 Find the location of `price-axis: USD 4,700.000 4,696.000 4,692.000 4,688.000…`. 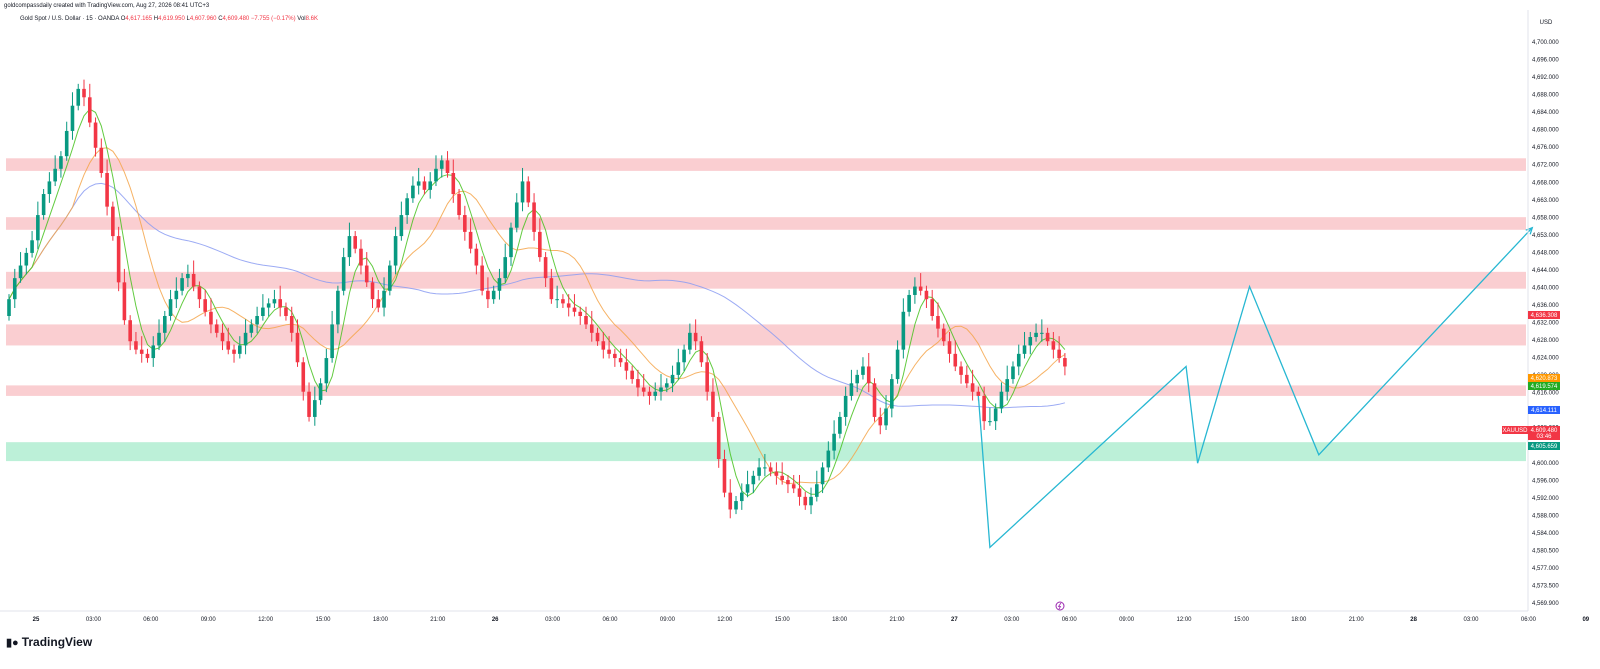

price-axis: USD 4,700.000 4,696.000 4,692.000 4,688.000… is located at coordinates (1543, 310).